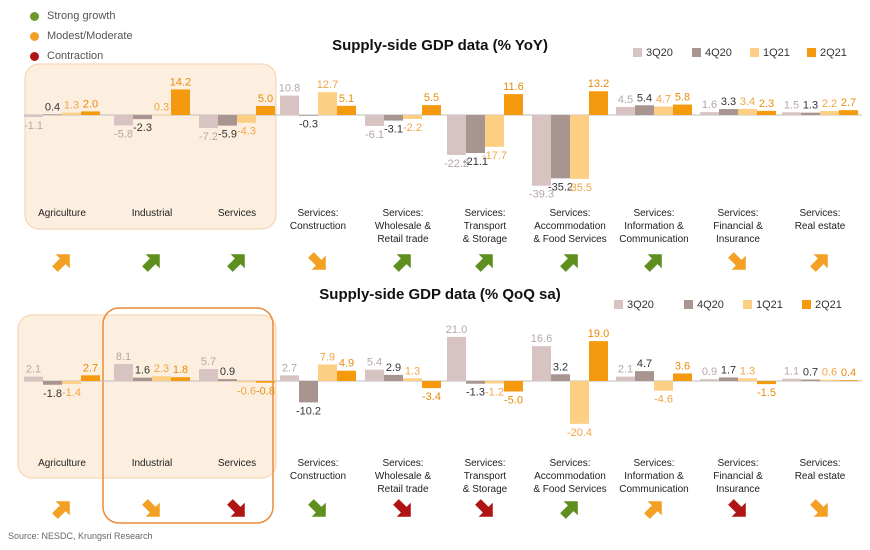  What do you see at coordinates (161, 107) in the screenshot?
I see `data-label: 0.3` at bounding box center [161, 107].